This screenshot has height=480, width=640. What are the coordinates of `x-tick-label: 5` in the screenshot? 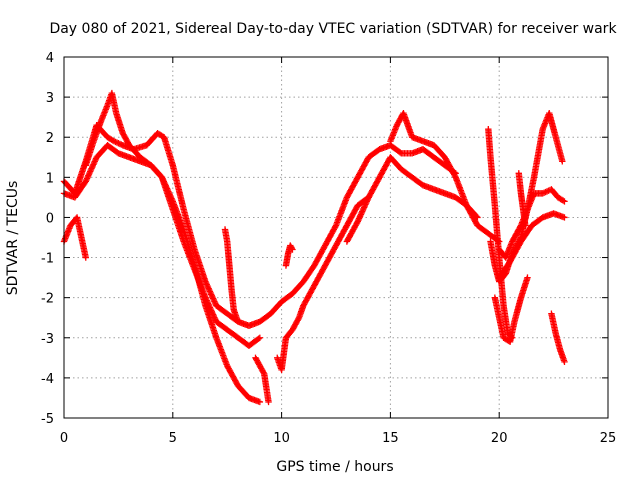 It's located at (173, 438).